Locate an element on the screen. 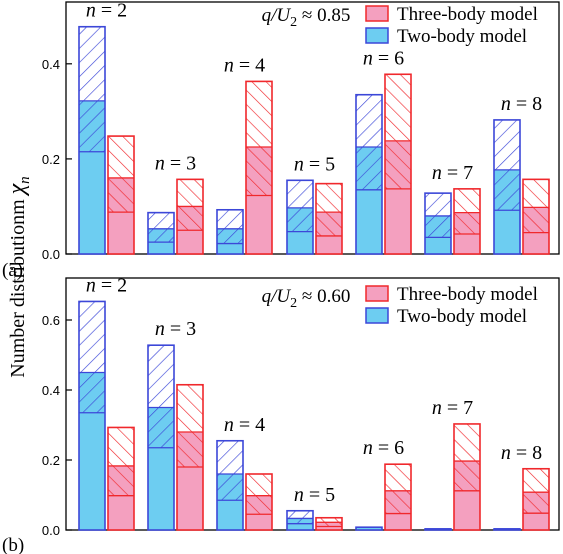  category-label: n = 6 is located at coordinates (383, 58).